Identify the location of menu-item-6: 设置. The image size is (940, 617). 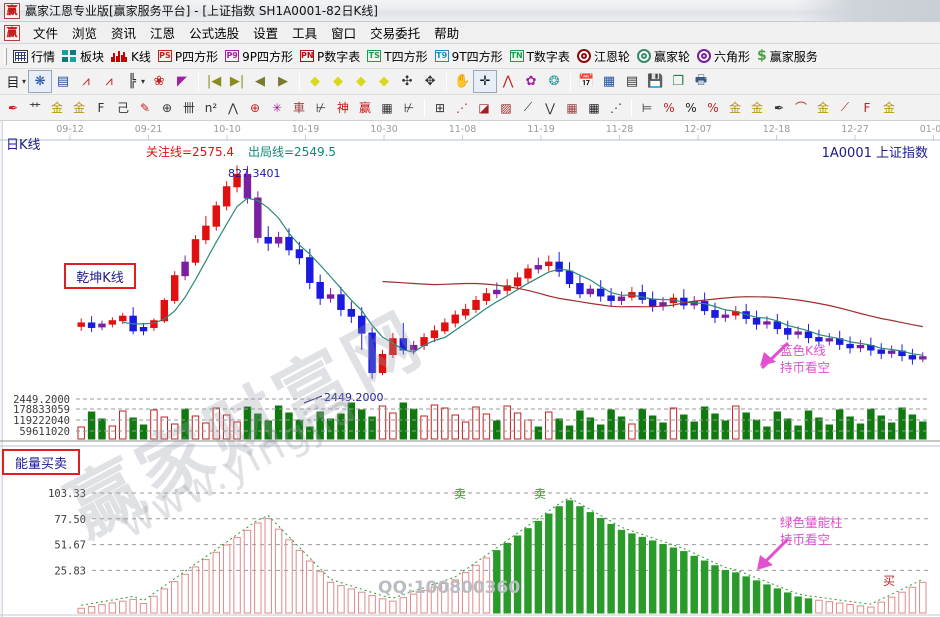
(266, 33).